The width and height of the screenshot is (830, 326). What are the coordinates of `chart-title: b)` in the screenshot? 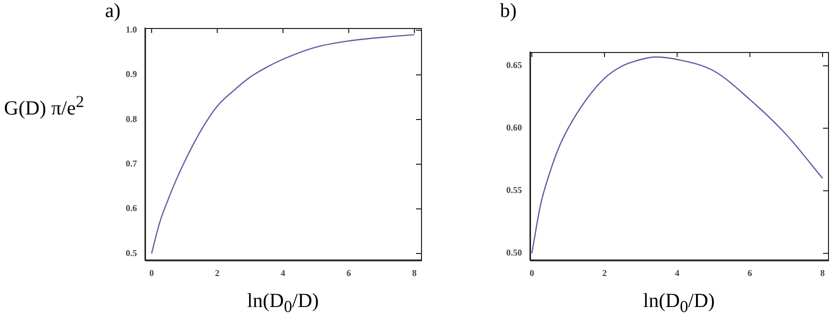 It's located at (508, 11).